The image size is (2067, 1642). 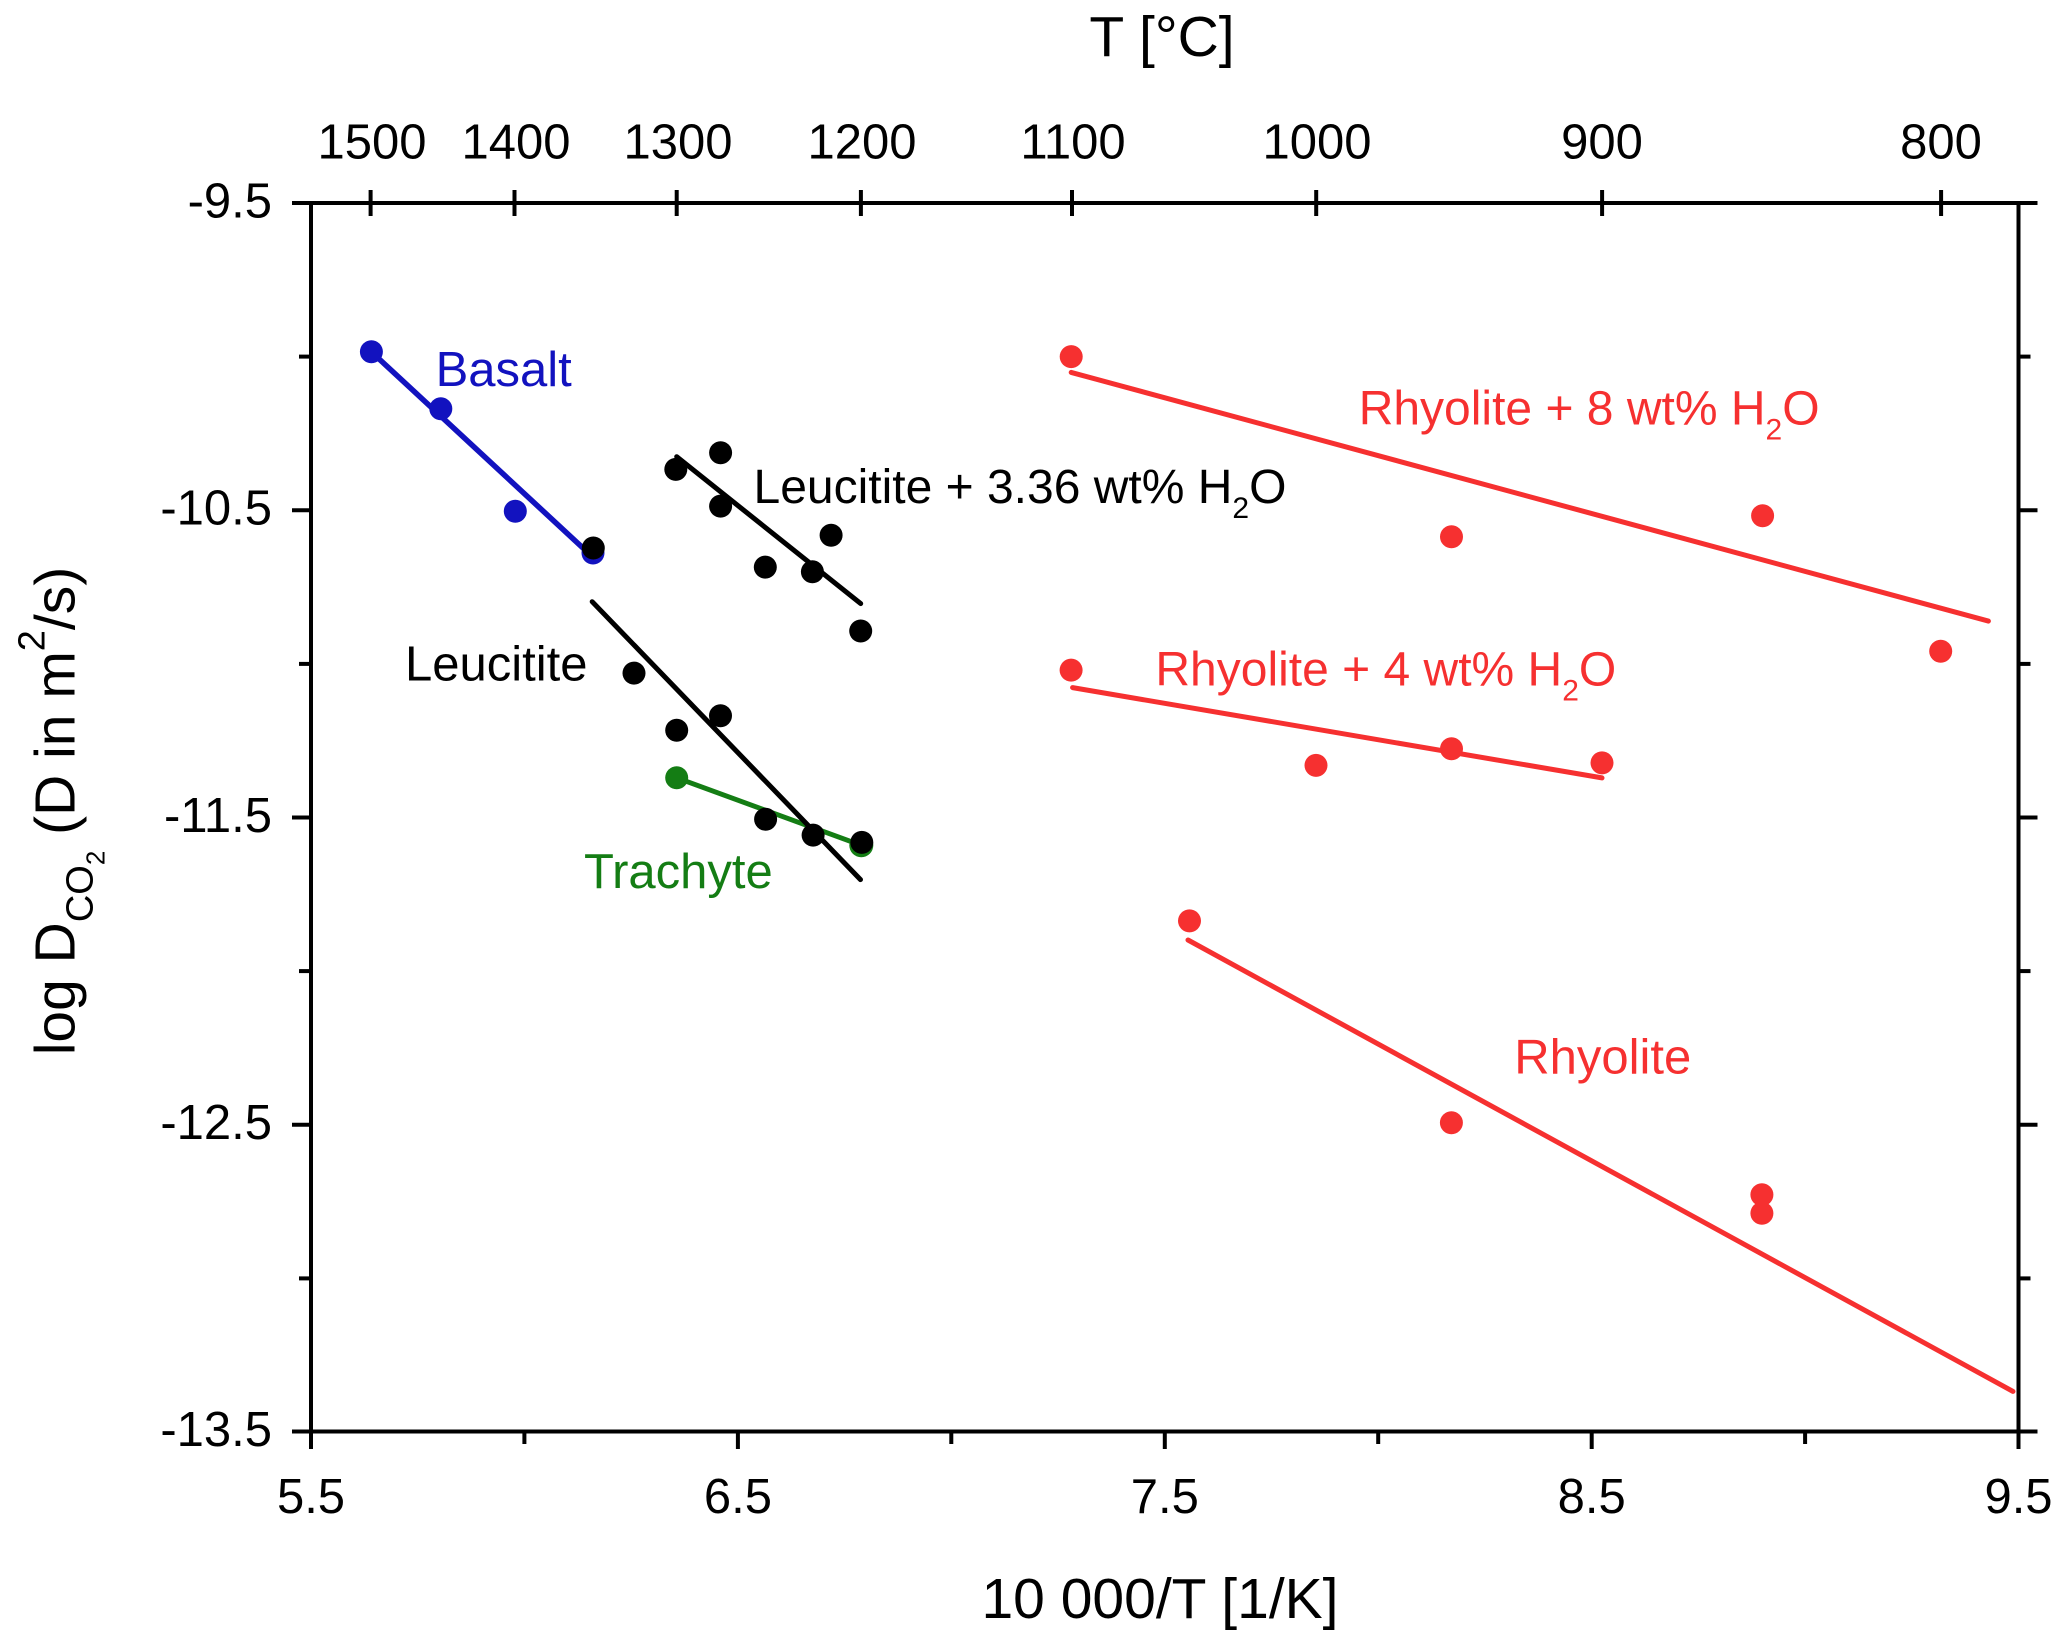 What do you see at coordinates (515, 143) in the screenshot?
I see `svg-text: 1400` at bounding box center [515, 143].